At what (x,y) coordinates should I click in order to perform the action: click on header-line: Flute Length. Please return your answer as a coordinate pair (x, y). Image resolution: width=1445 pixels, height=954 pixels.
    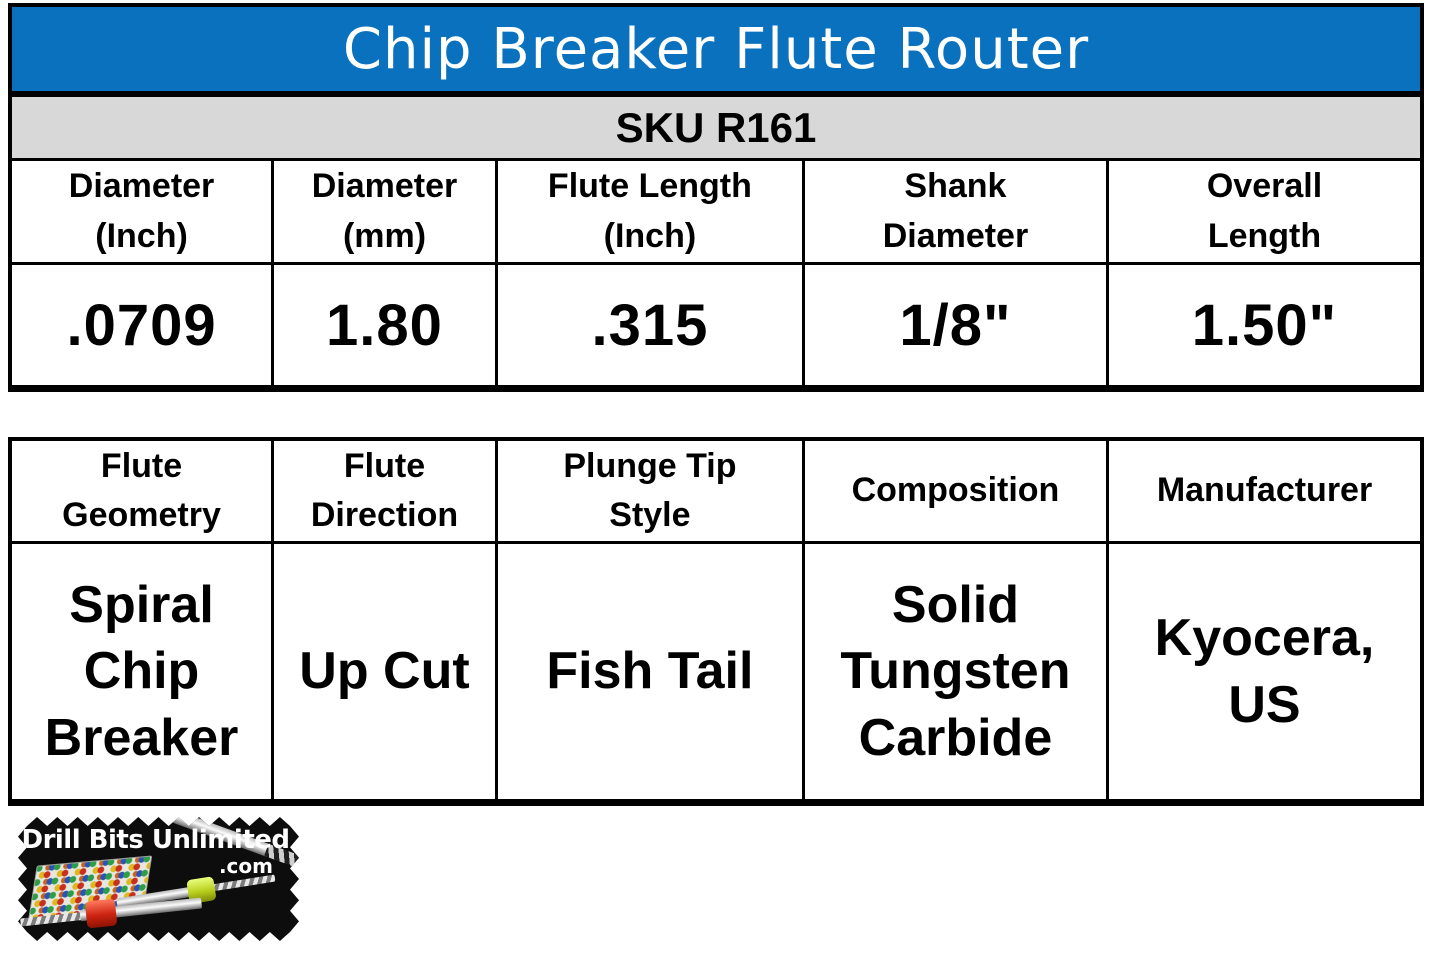
    Looking at the image, I should click on (649, 186).